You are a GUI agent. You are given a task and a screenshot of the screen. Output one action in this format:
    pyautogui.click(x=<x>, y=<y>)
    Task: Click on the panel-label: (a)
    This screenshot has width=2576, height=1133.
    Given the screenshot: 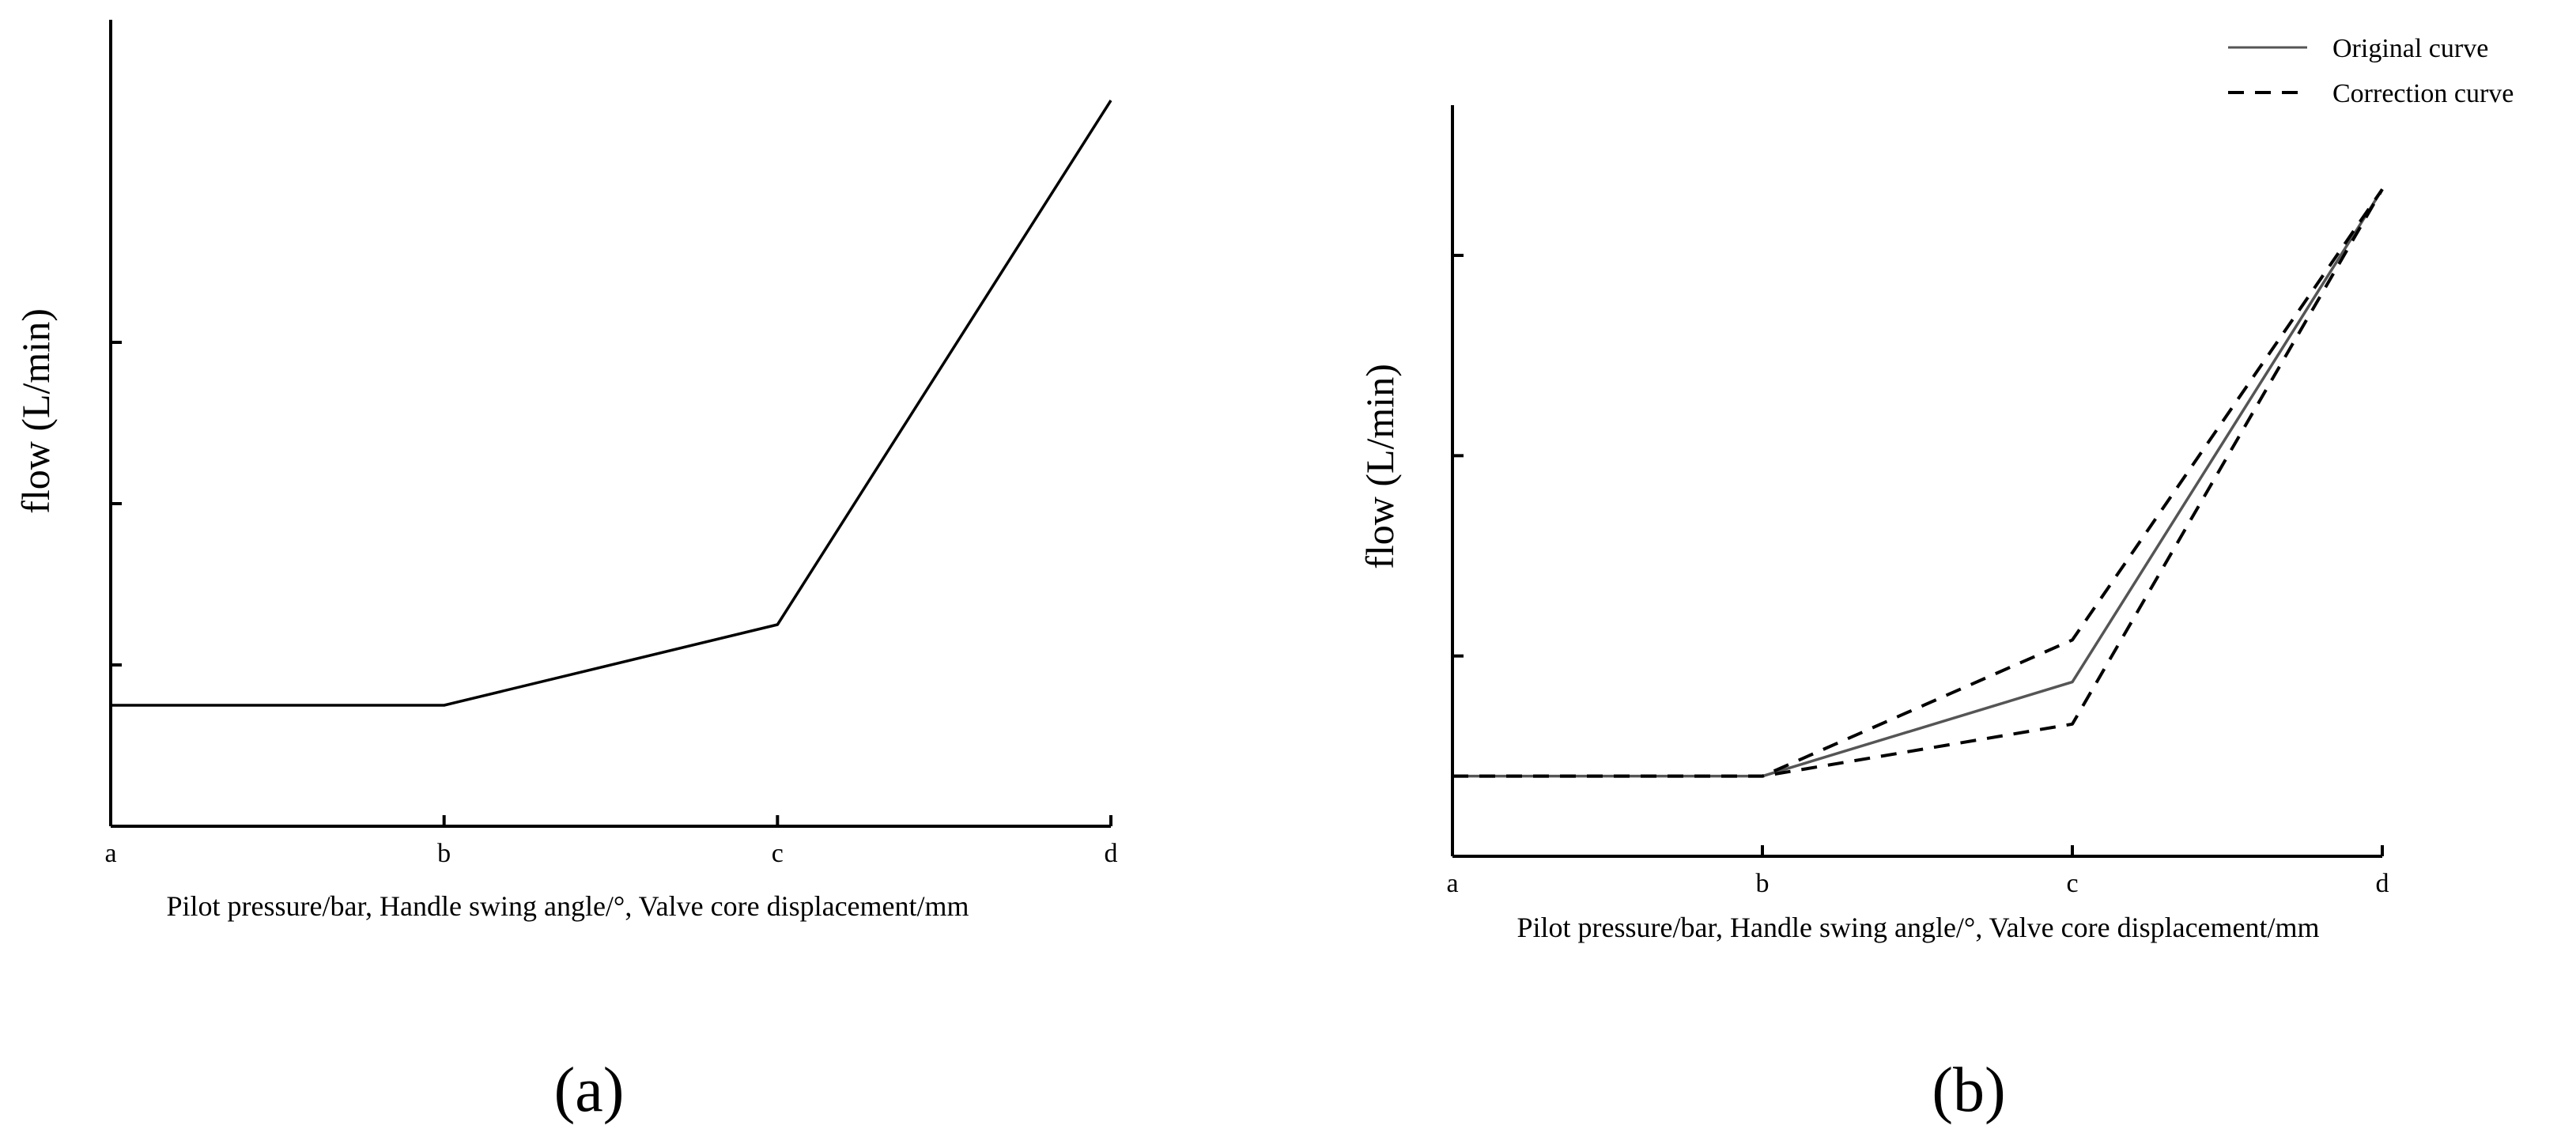 What is the action you would take?
    pyautogui.click(x=589, y=1090)
    